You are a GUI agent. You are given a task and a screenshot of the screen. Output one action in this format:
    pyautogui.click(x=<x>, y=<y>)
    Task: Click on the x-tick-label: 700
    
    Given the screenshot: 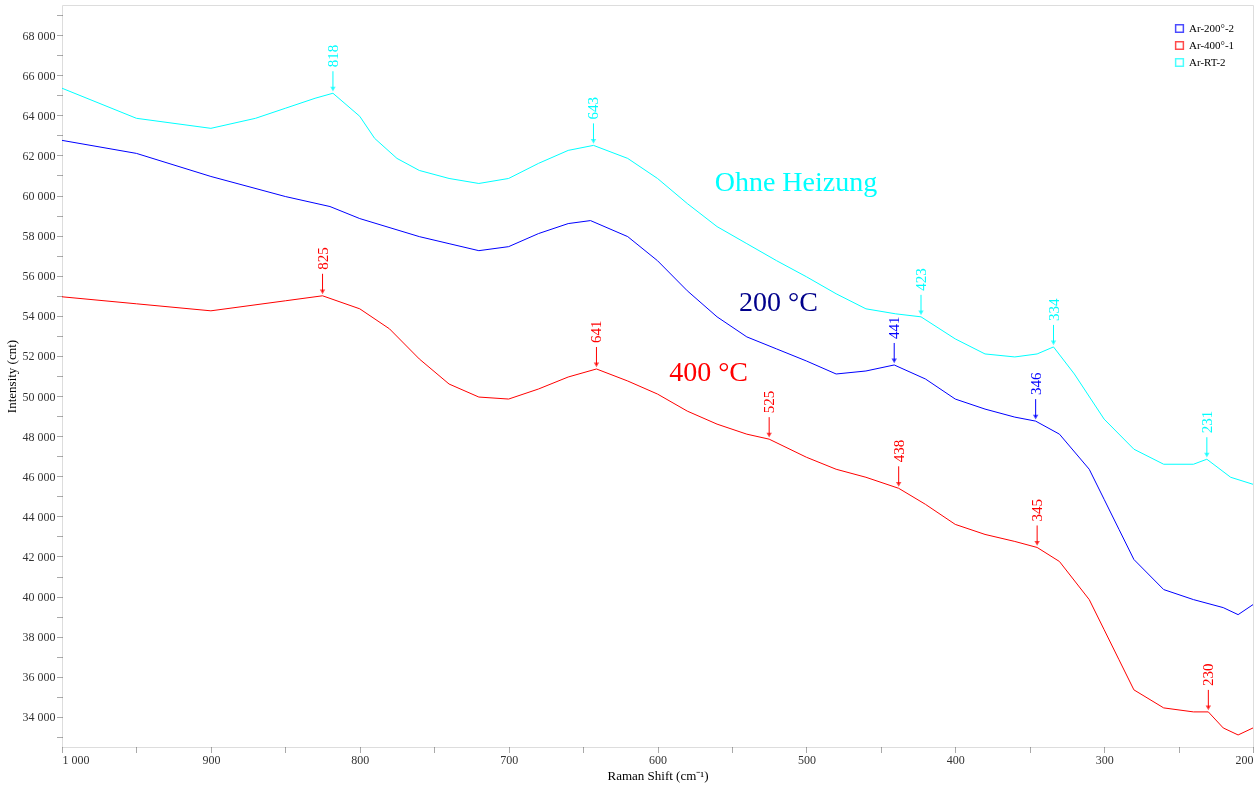 What is the action you would take?
    pyautogui.click(x=509, y=759)
    